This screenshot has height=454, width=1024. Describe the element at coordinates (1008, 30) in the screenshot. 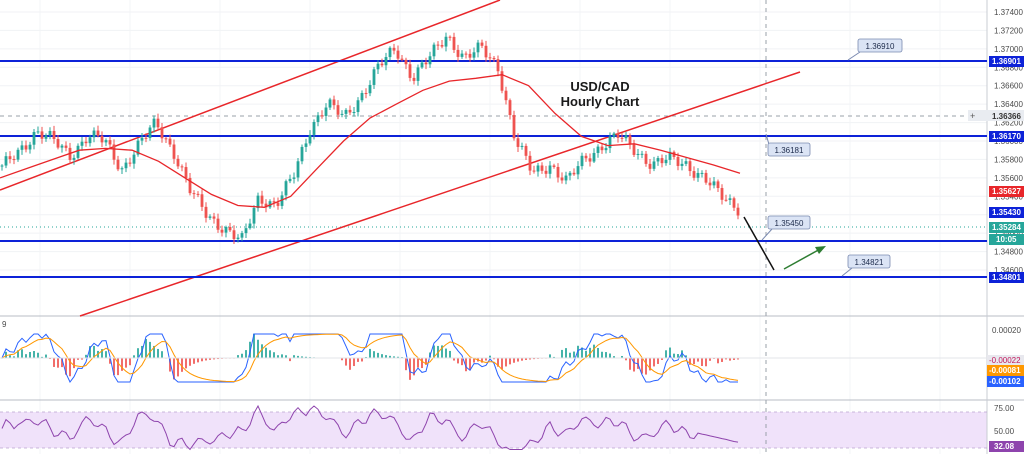

I see `price-tick-label: 1.37200` at that location.